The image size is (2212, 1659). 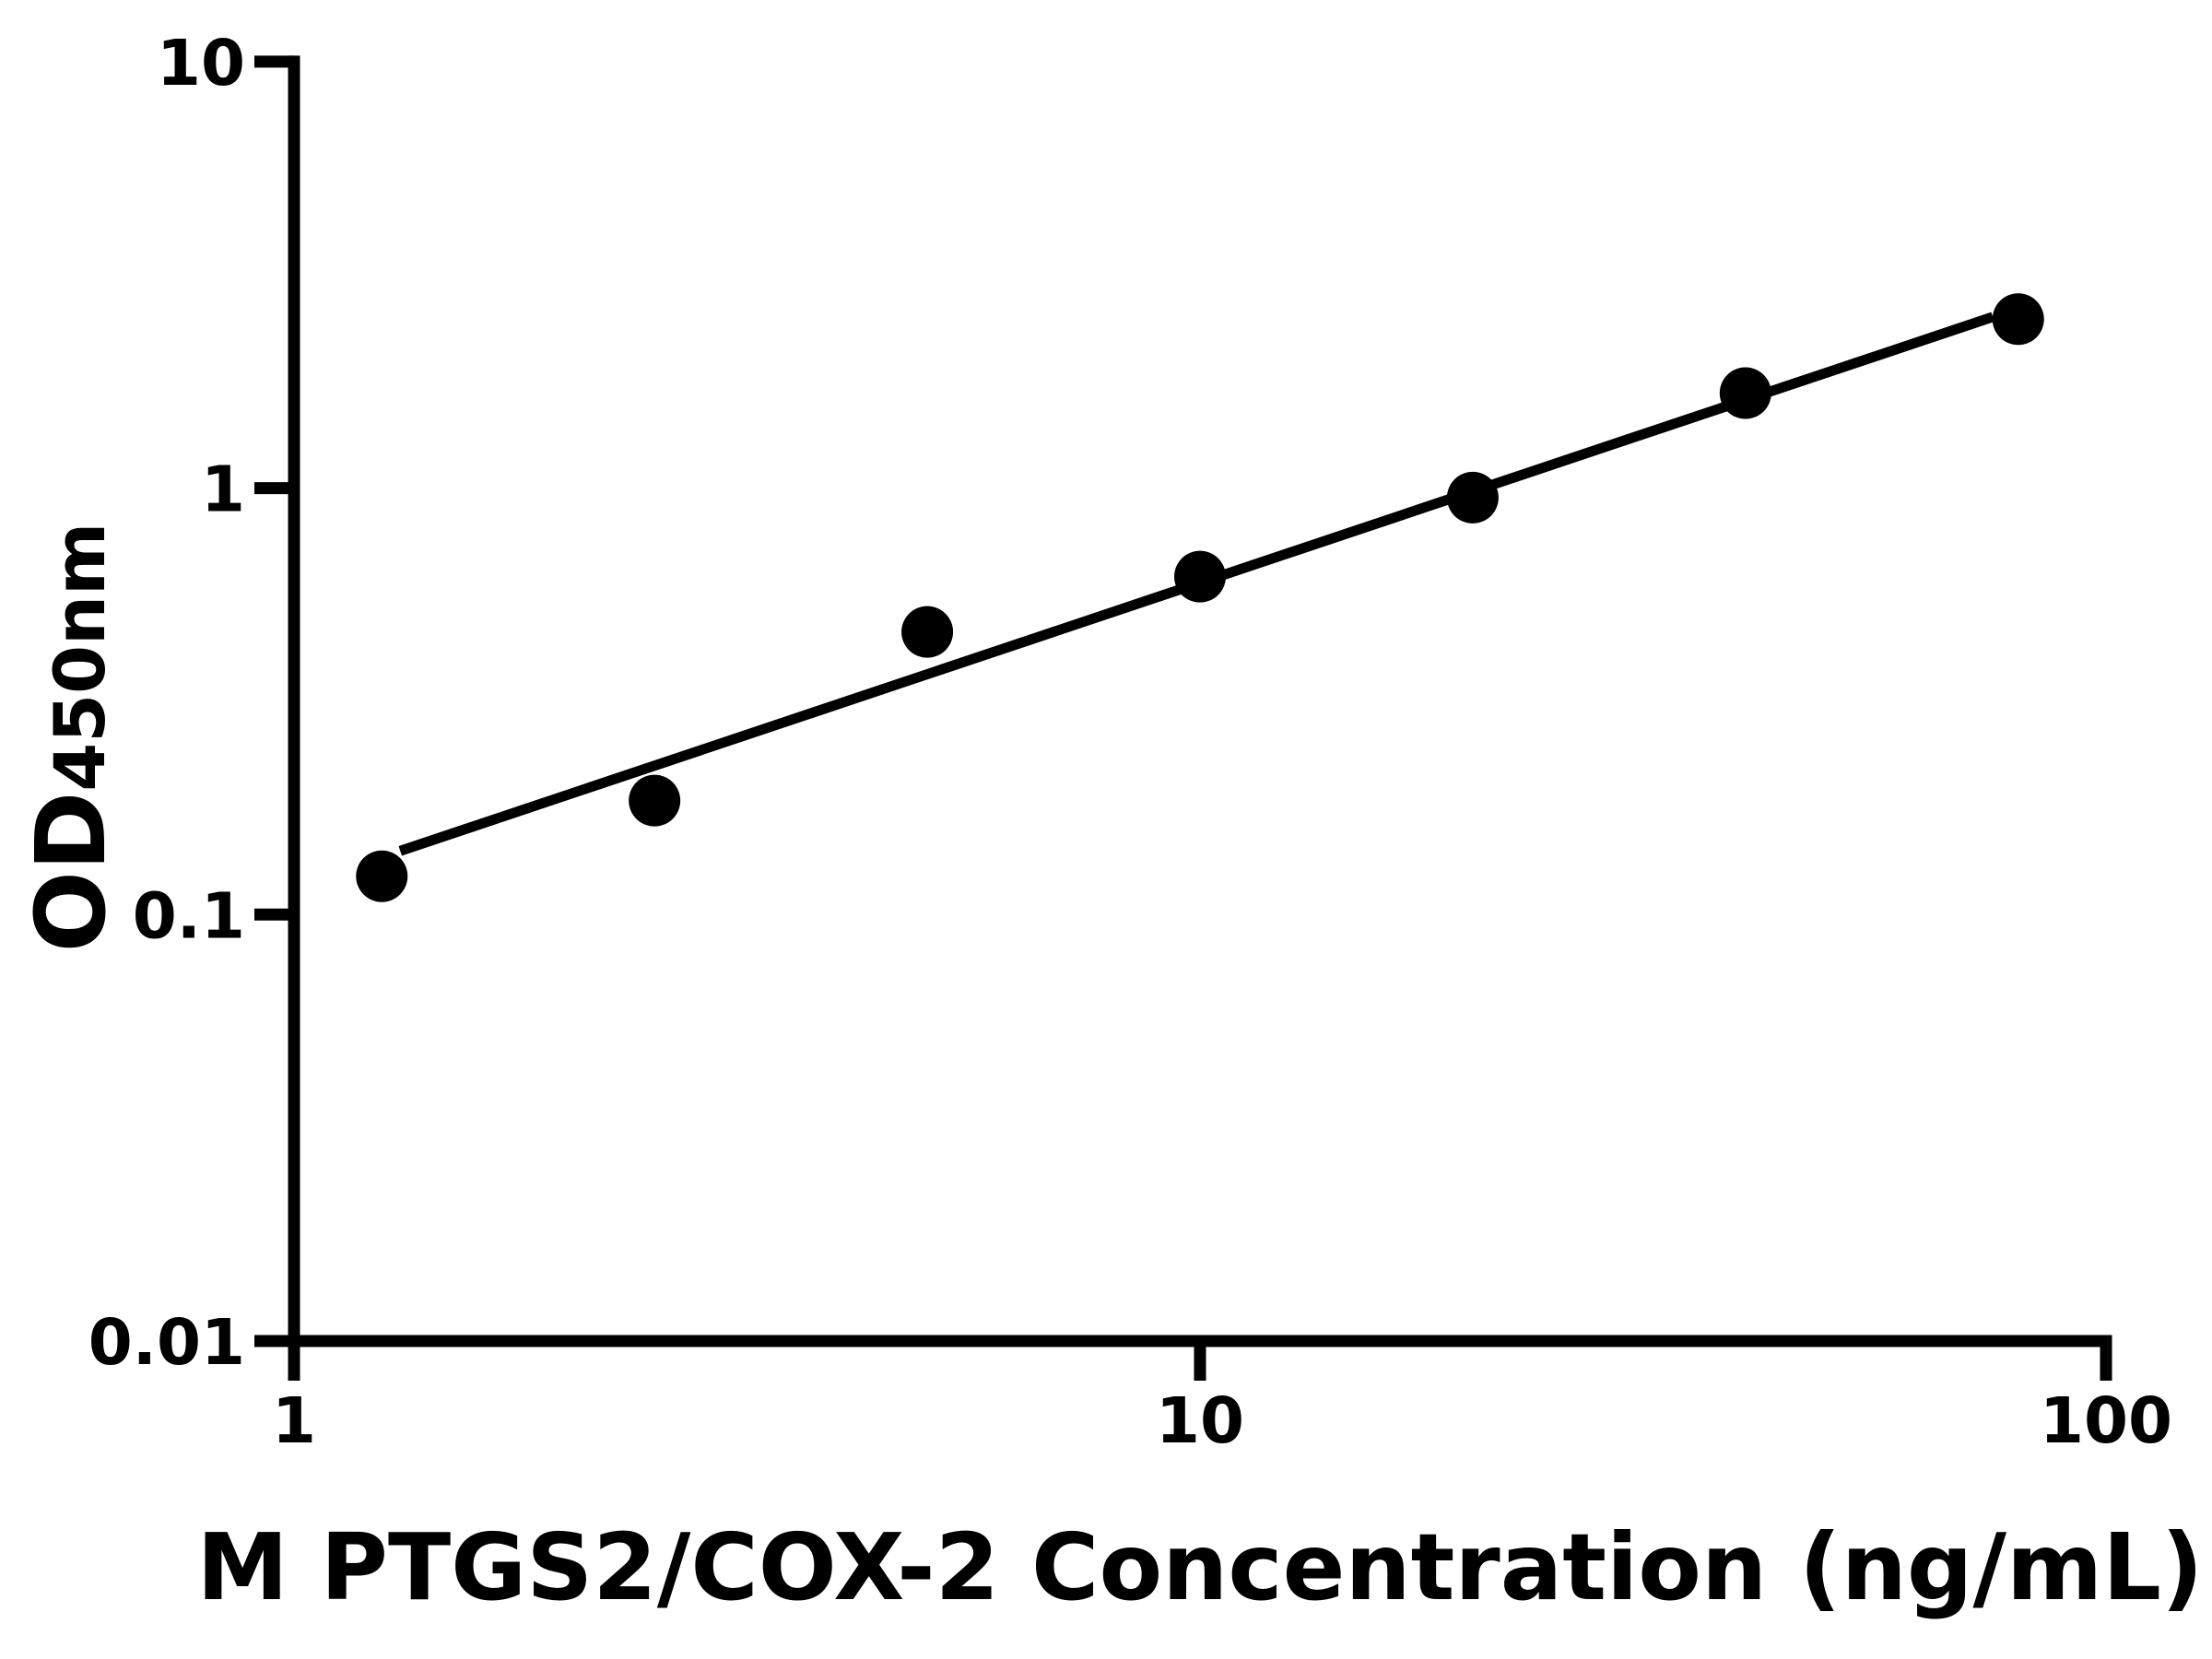 What do you see at coordinates (201, 63) in the screenshot?
I see `y-tick-label: 10` at bounding box center [201, 63].